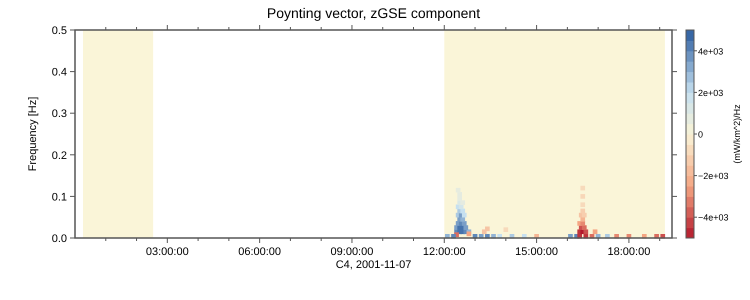 Image resolution: width=750 pixels, height=300 pixels. Describe the element at coordinates (701, 135) in the screenshot. I see `color-bar-label: 0` at that location.